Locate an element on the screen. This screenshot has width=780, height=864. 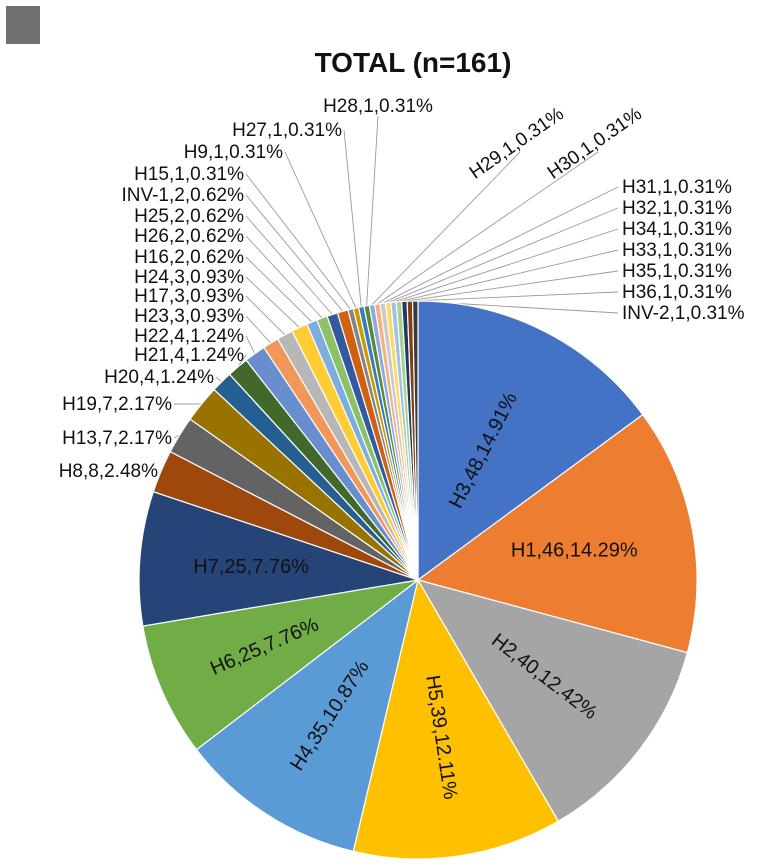
leader-line-h9 is located at coordinates (320, 230).